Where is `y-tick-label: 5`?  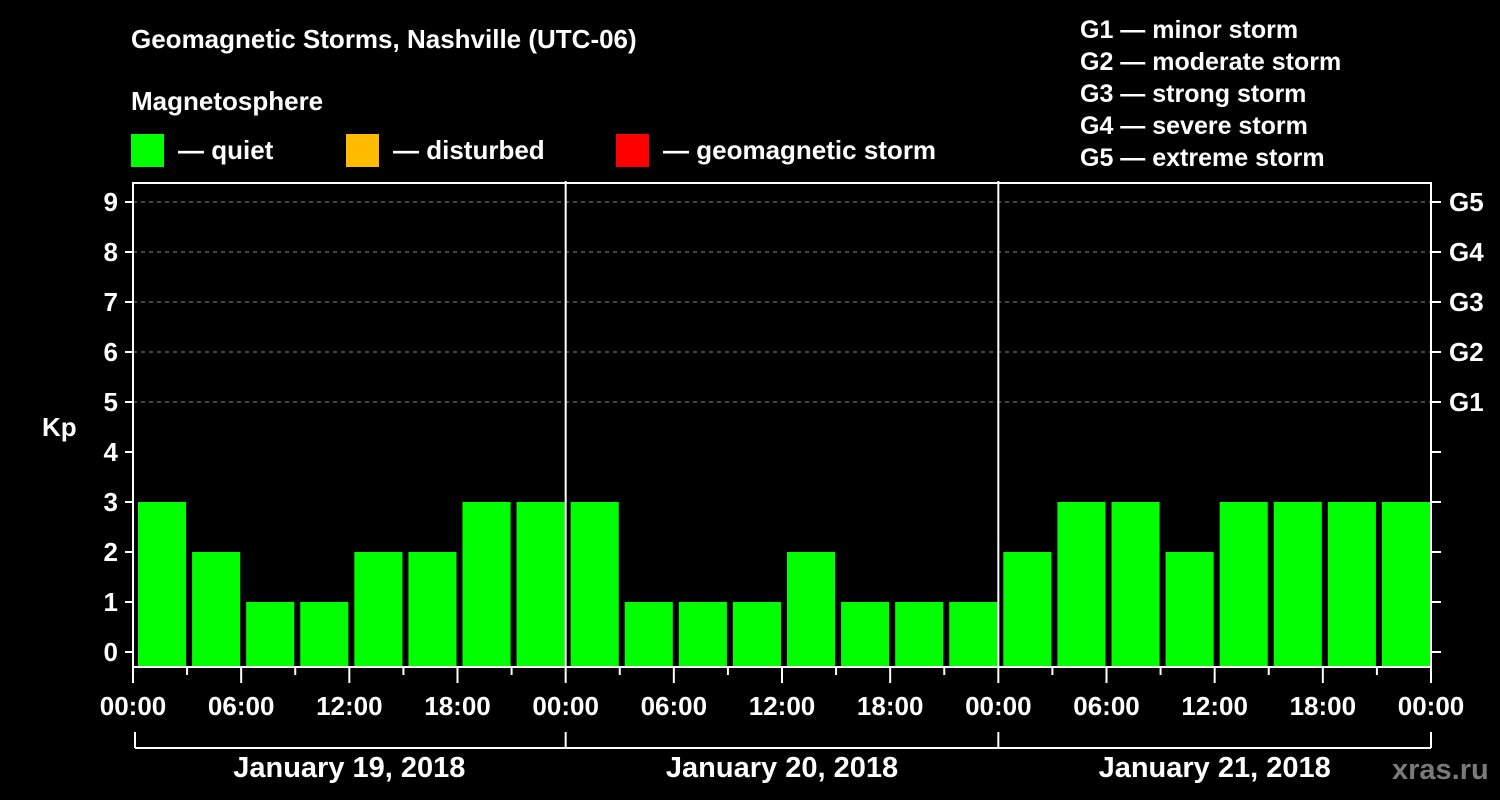
y-tick-label: 5 is located at coordinates (110, 402).